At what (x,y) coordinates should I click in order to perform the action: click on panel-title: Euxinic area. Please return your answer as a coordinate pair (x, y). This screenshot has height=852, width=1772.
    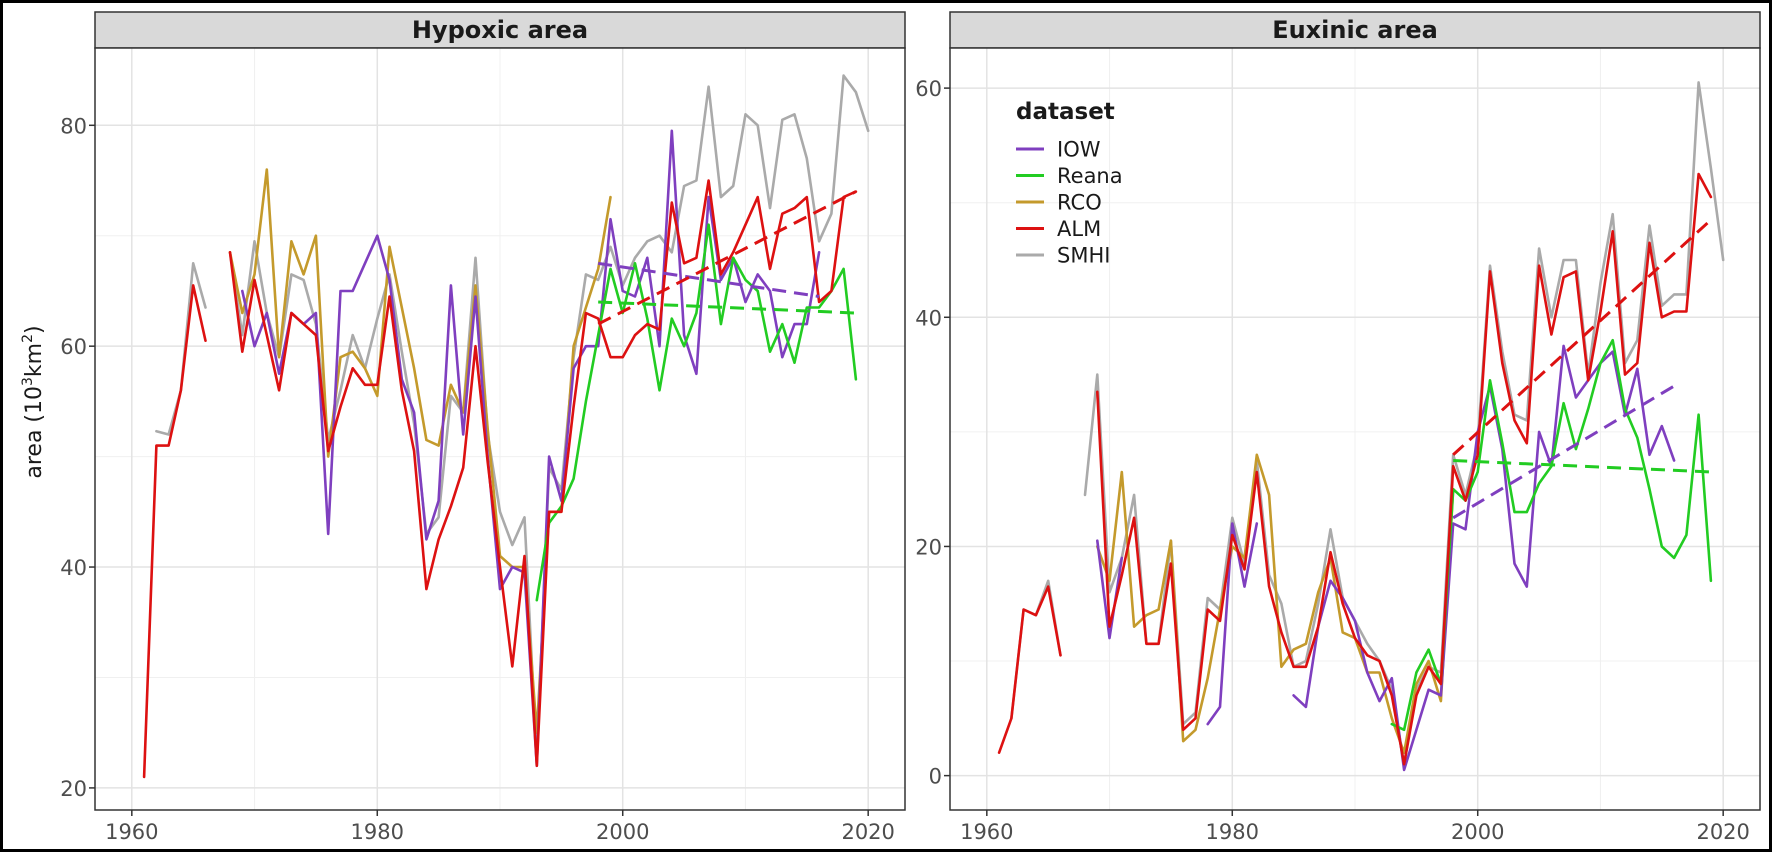
    Looking at the image, I should click on (1355, 30).